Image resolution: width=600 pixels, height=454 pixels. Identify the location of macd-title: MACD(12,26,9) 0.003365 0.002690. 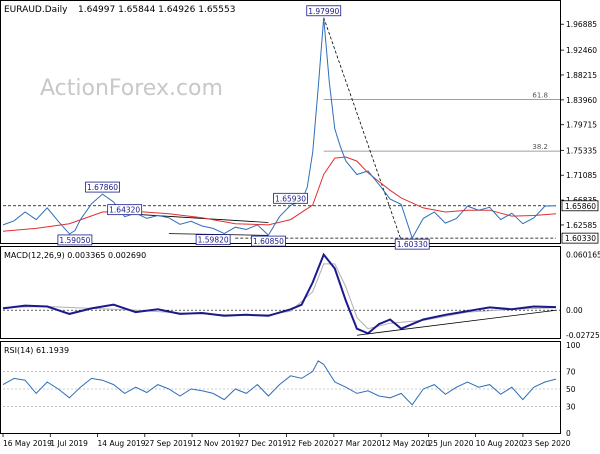
(75, 255).